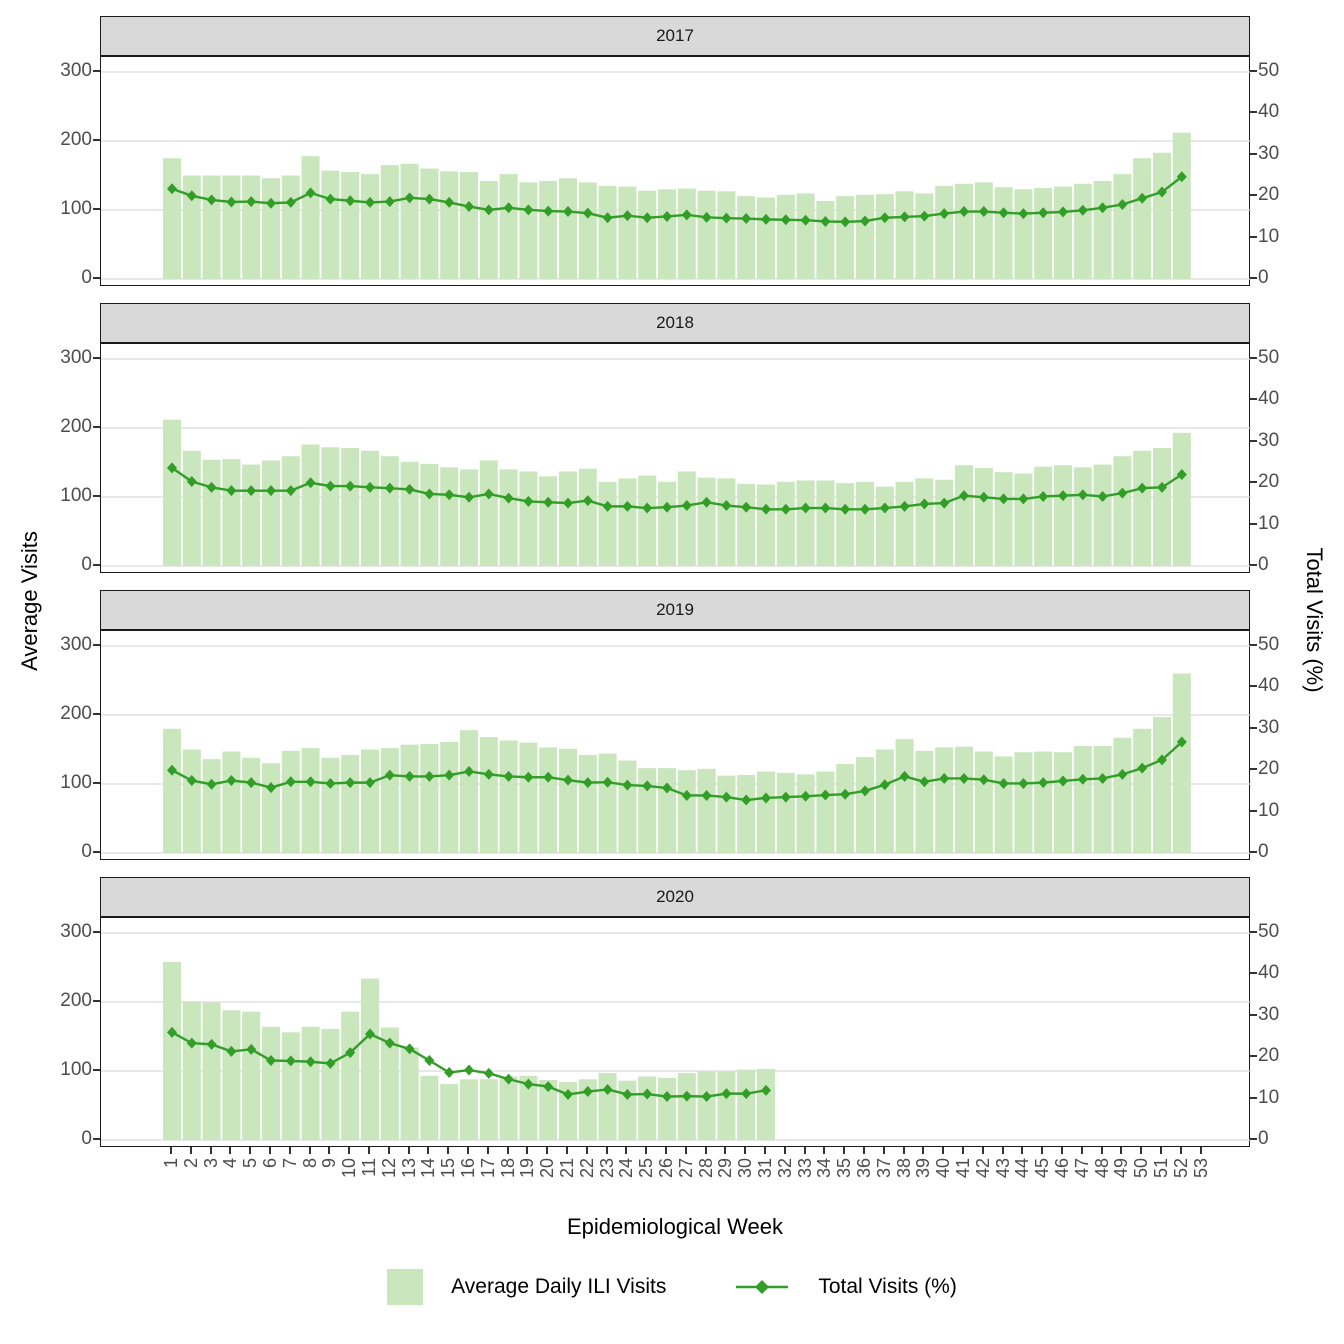 This screenshot has width=1344, height=1344. I want to click on x-tick-label: 36, so click(864, 1168).